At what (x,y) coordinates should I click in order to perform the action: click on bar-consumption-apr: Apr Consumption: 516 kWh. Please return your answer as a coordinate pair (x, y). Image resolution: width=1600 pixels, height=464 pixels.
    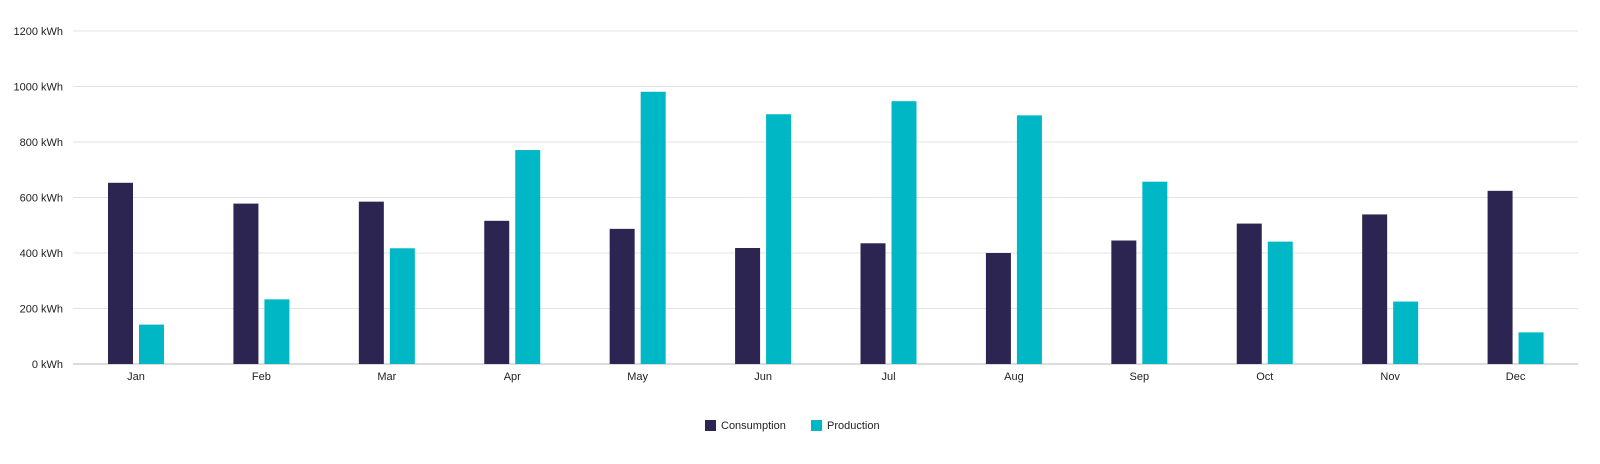
    Looking at the image, I should click on (497, 292).